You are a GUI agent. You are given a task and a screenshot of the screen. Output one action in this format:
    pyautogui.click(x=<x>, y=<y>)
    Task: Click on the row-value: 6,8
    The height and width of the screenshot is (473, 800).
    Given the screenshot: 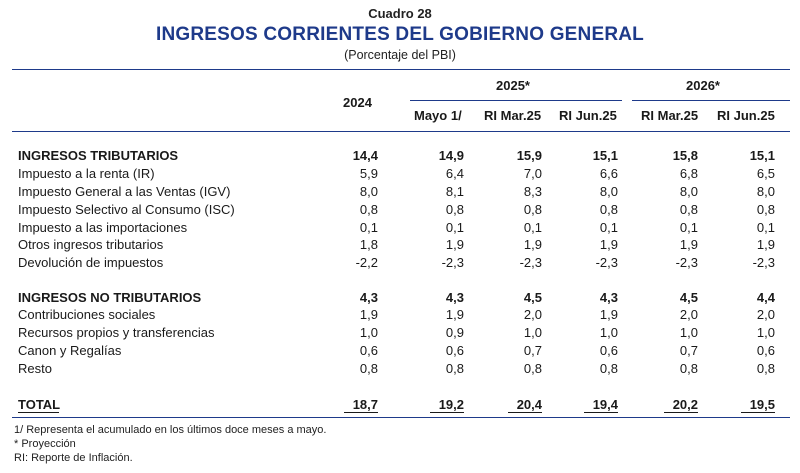 What is the action you would take?
    pyautogui.click(x=688, y=173)
    